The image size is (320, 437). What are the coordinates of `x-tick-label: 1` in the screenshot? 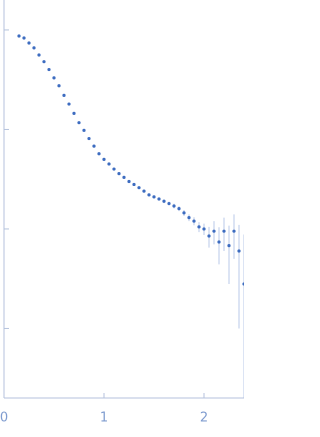 It's located at (104, 418).